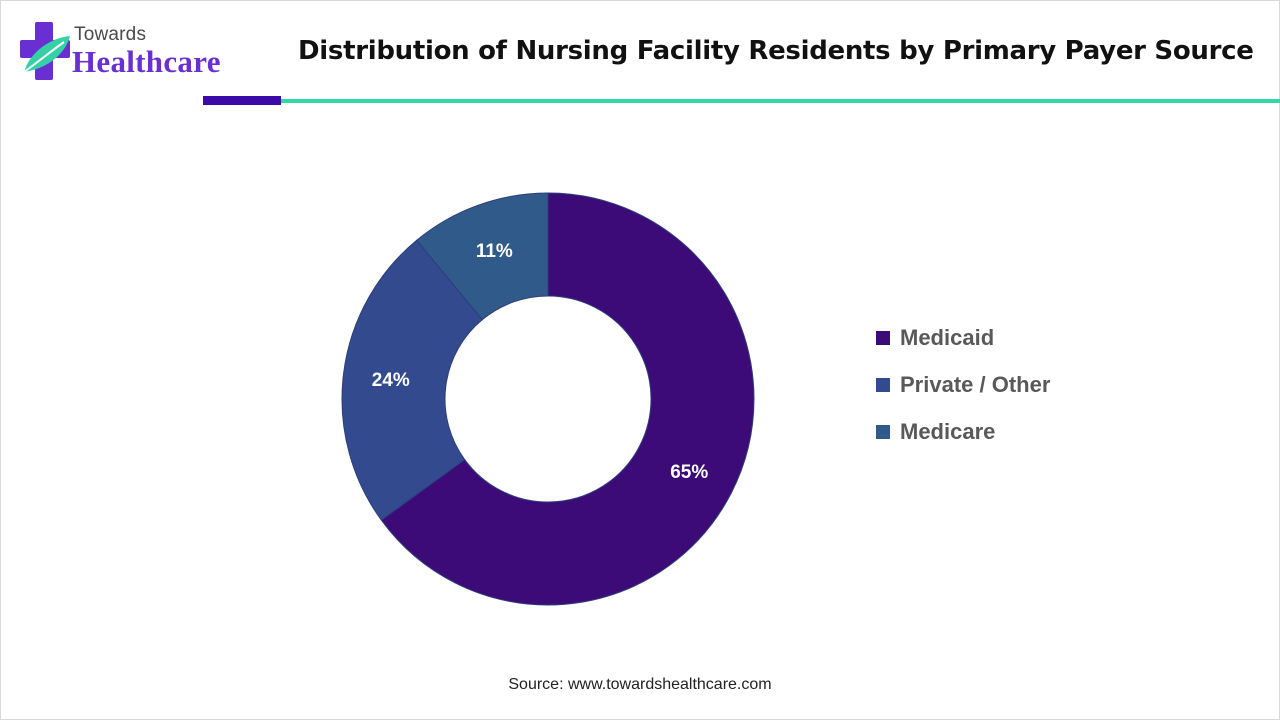 The height and width of the screenshot is (720, 1280). Describe the element at coordinates (412, 380) in the screenshot. I see `donut-slice-private-other` at that location.